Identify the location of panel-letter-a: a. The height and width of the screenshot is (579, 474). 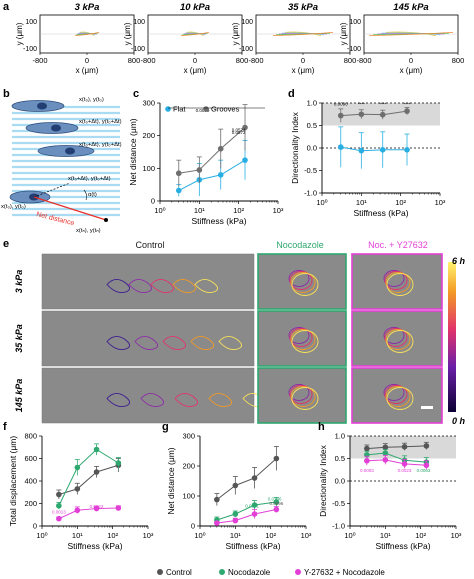
(6, 7).